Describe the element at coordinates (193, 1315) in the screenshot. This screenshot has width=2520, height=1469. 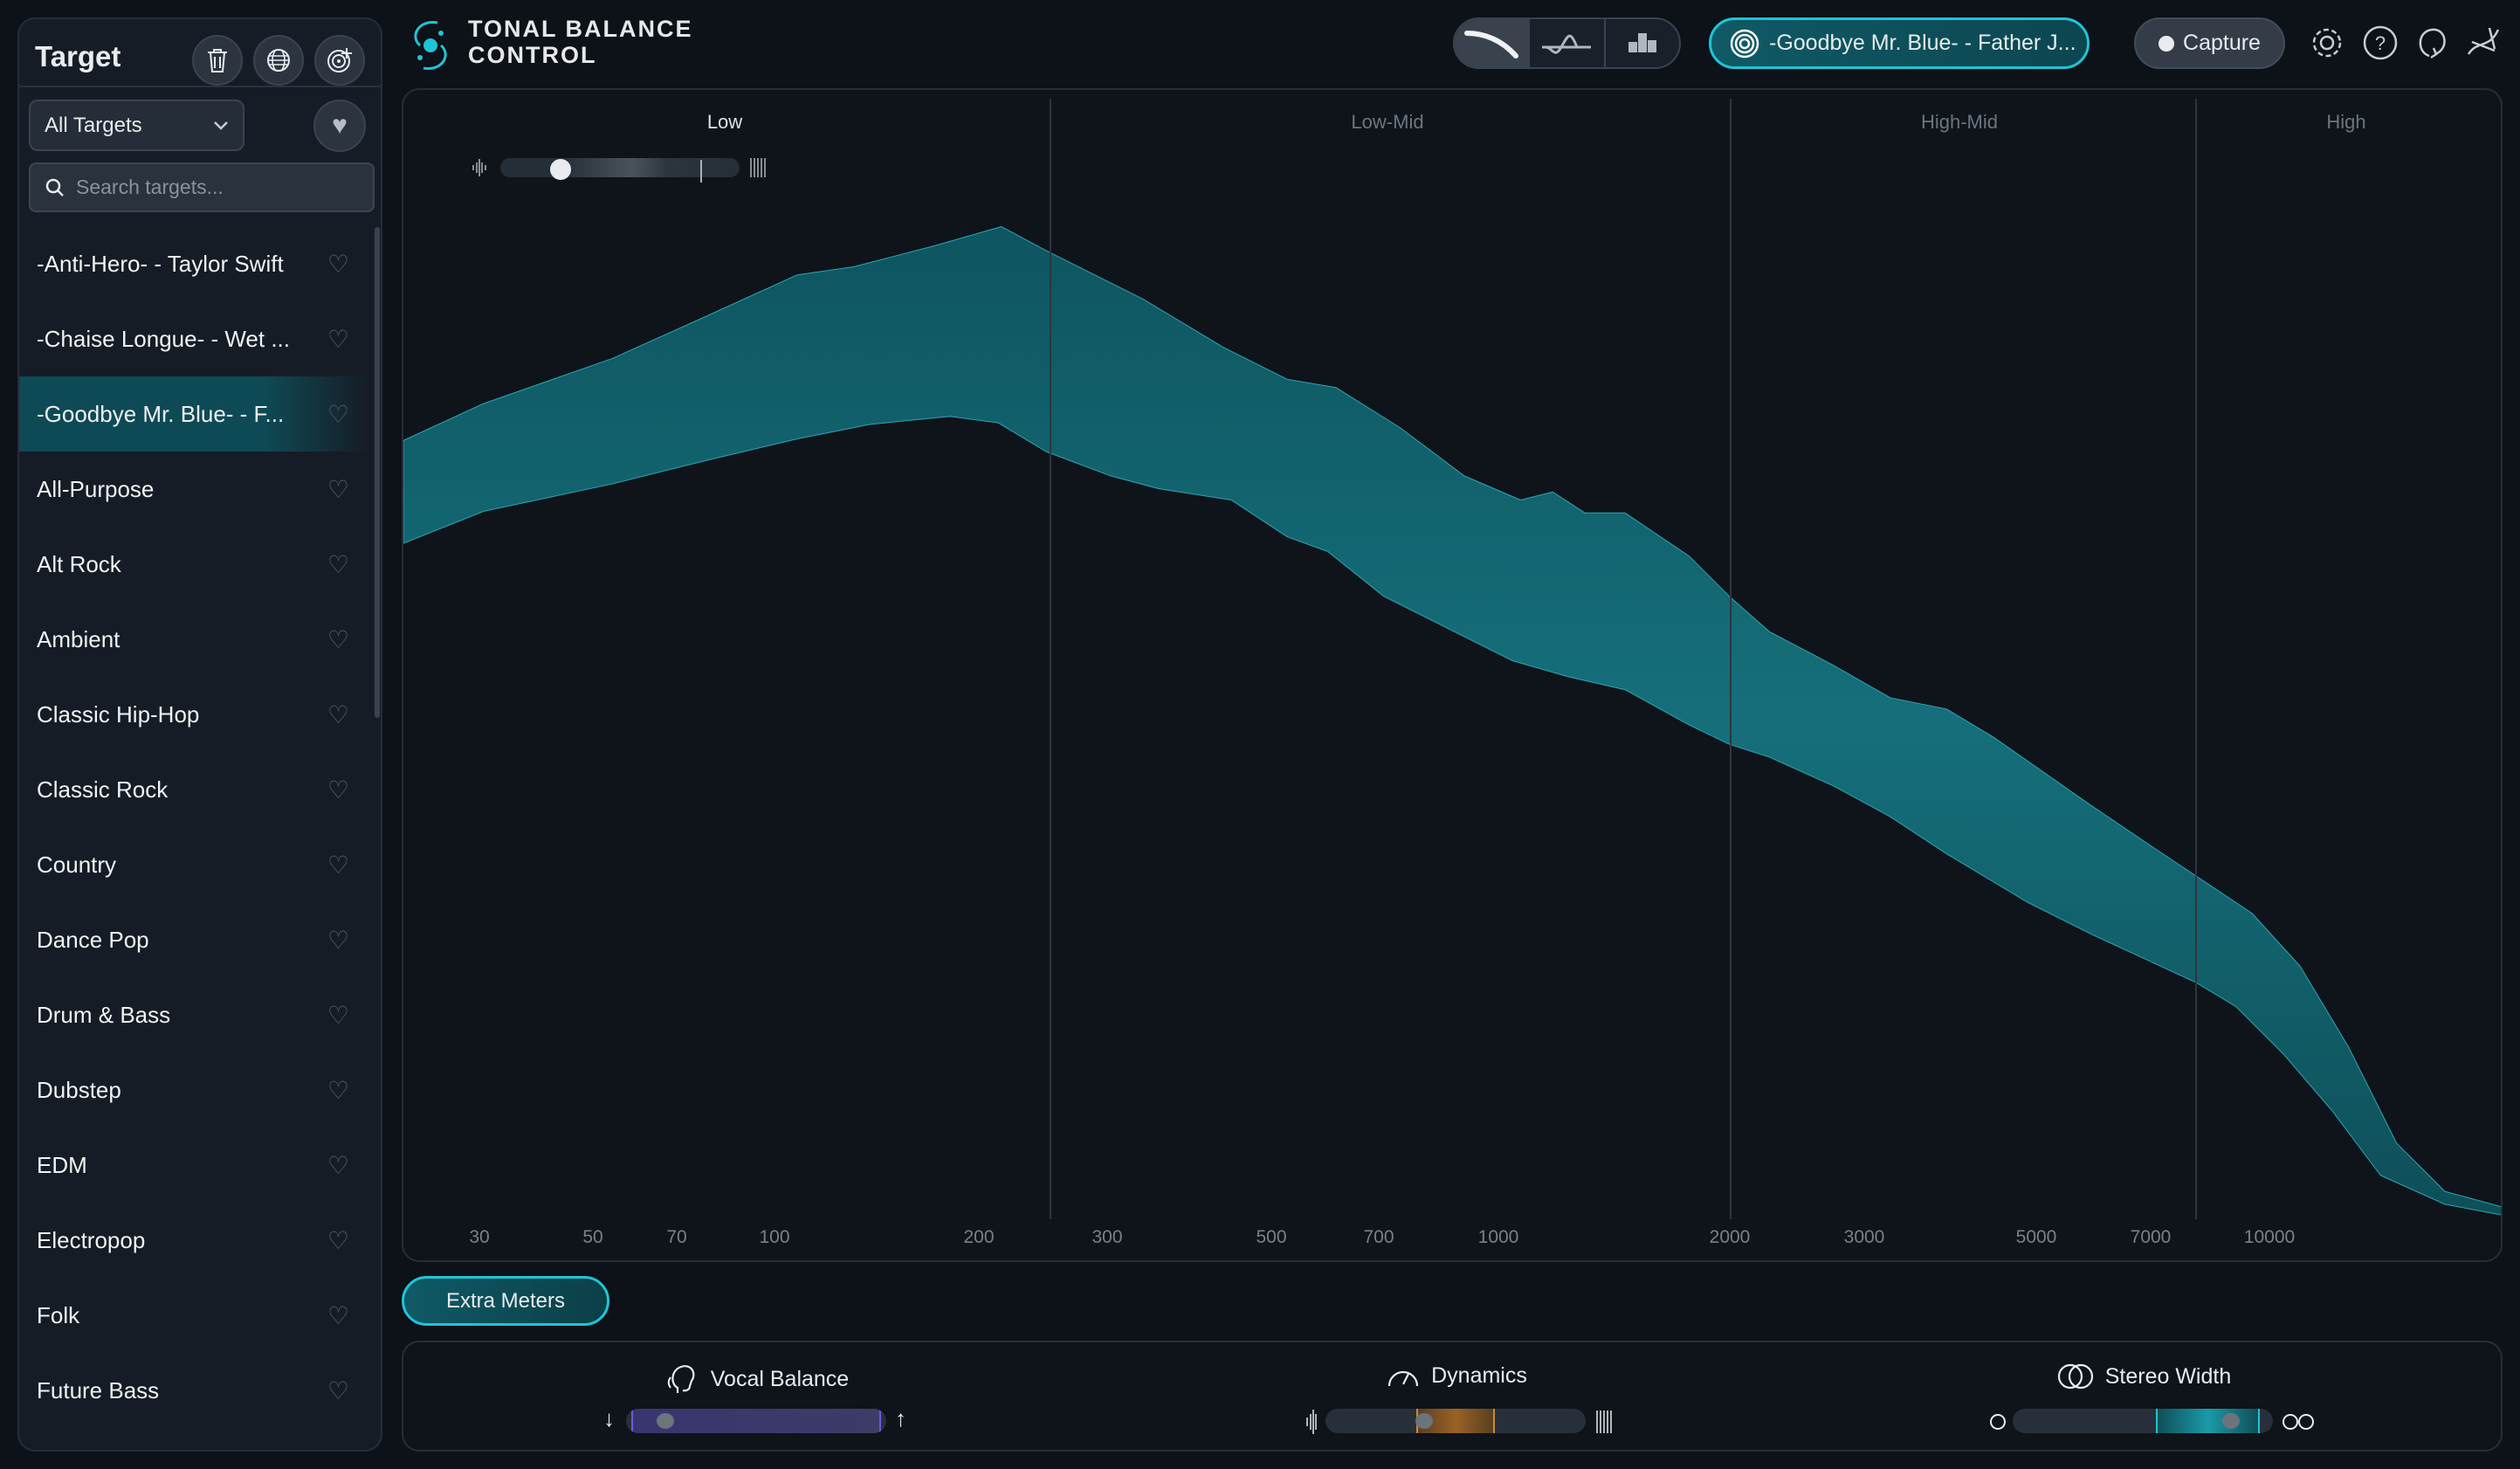
I see `target-list-item: Folk ♡` at that location.